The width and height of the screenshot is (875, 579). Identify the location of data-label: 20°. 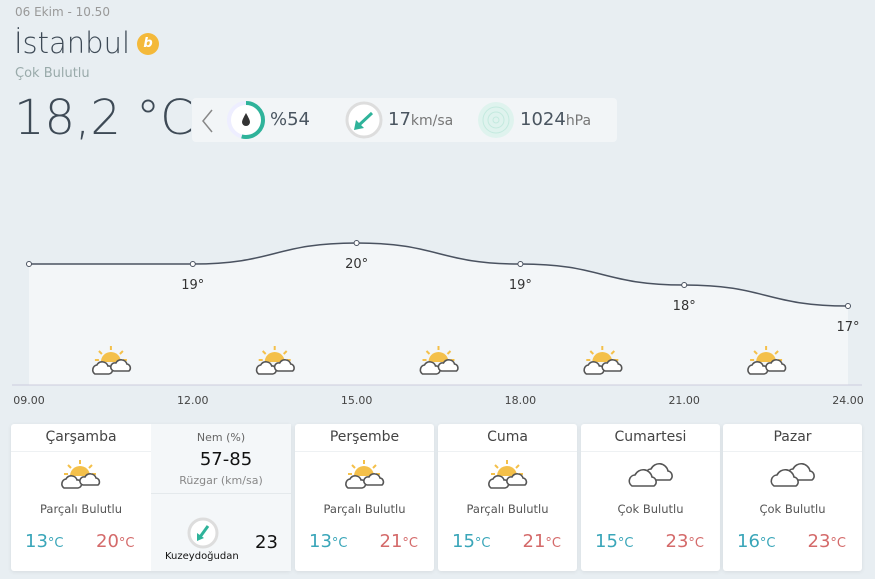
(356, 264).